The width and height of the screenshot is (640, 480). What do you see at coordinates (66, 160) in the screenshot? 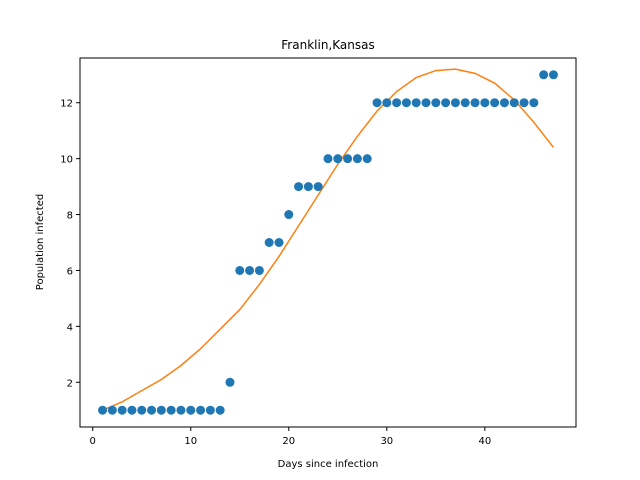
I see `y-tick-label: 10` at bounding box center [66, 160].